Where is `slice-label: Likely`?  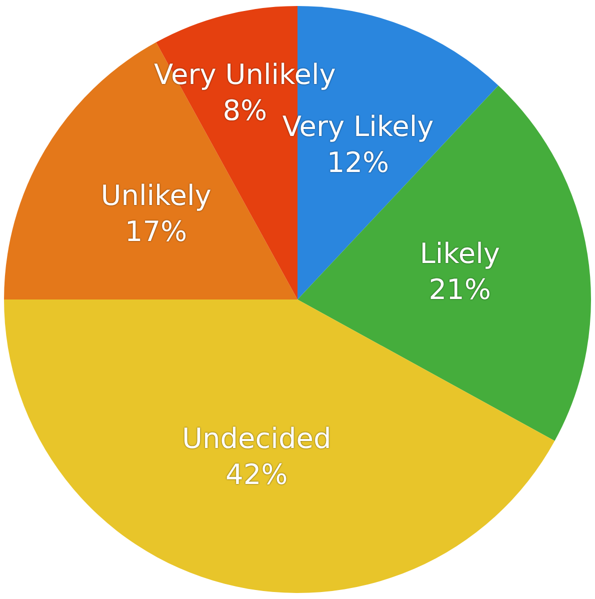 slice-label: Likely is located at coordinates (460, 253).